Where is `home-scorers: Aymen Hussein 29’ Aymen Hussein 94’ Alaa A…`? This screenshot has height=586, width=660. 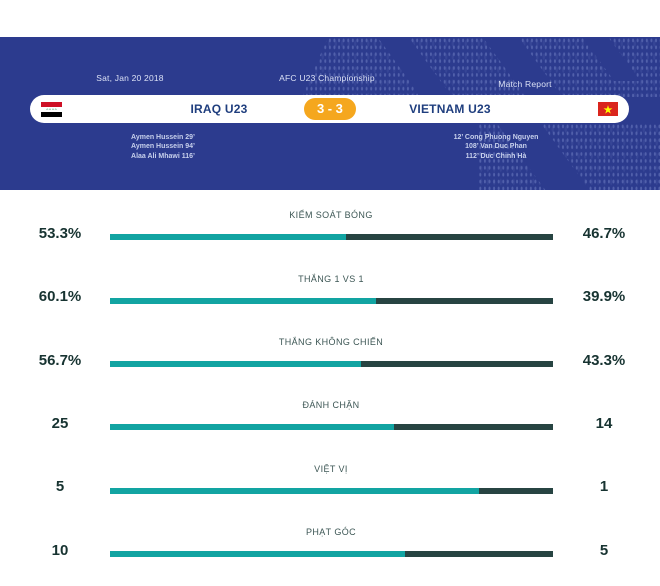 home-scorers: Aymen Hussein 29’ Aymen Hussein 94’ Alaa A… is located at coordinates (163, 147).